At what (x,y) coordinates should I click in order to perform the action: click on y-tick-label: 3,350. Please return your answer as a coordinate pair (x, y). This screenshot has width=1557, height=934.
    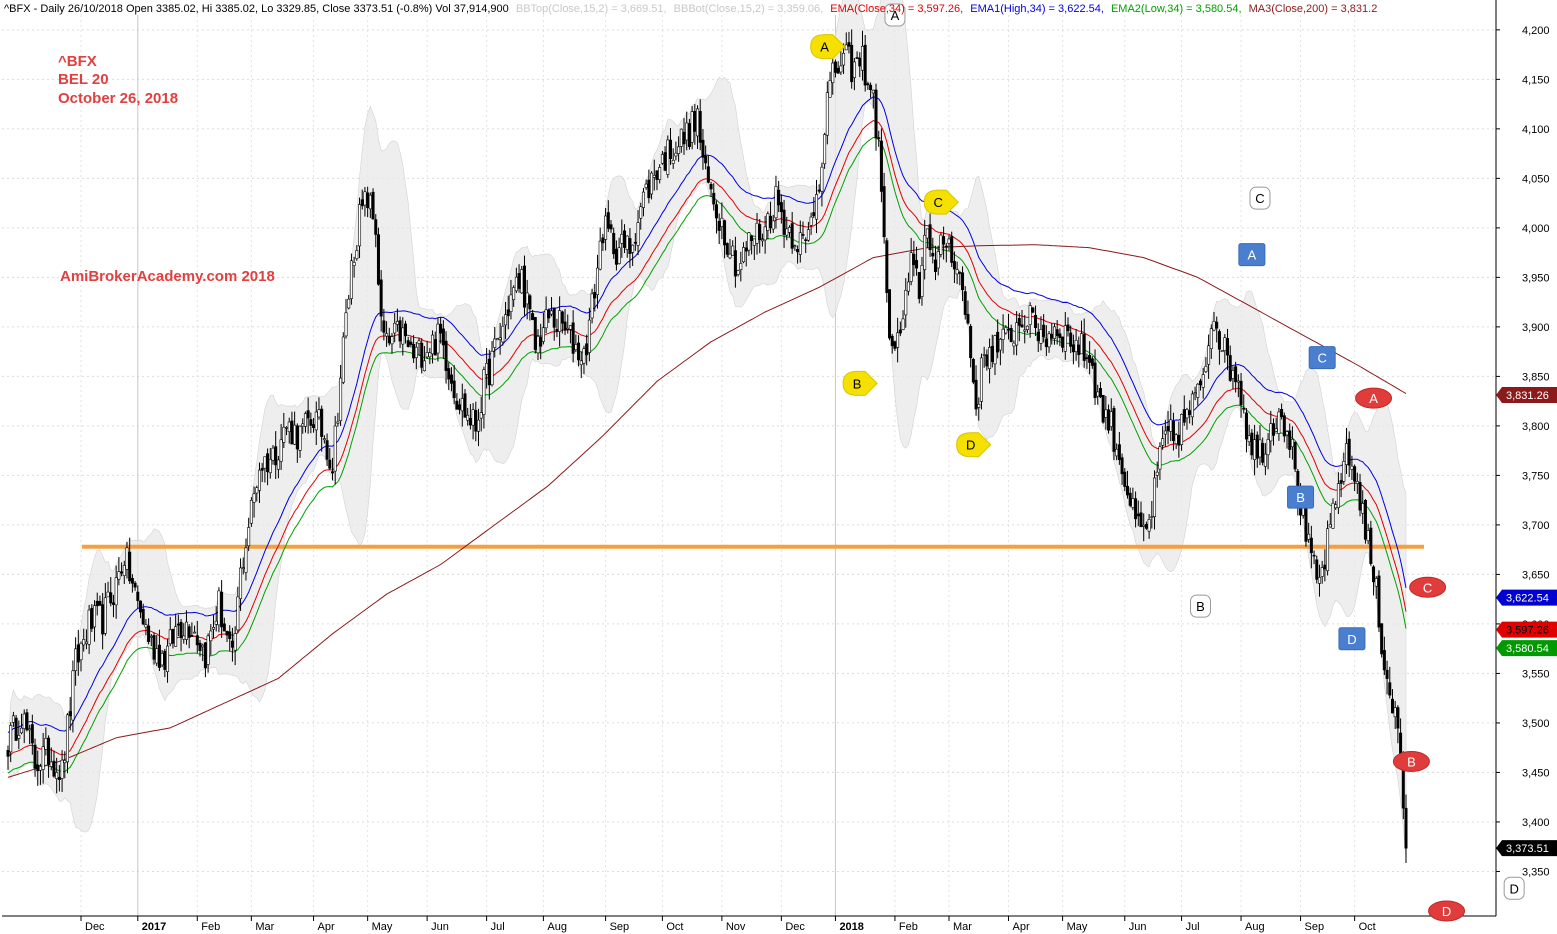
    Looking at the image, I should click on (1536, 872).